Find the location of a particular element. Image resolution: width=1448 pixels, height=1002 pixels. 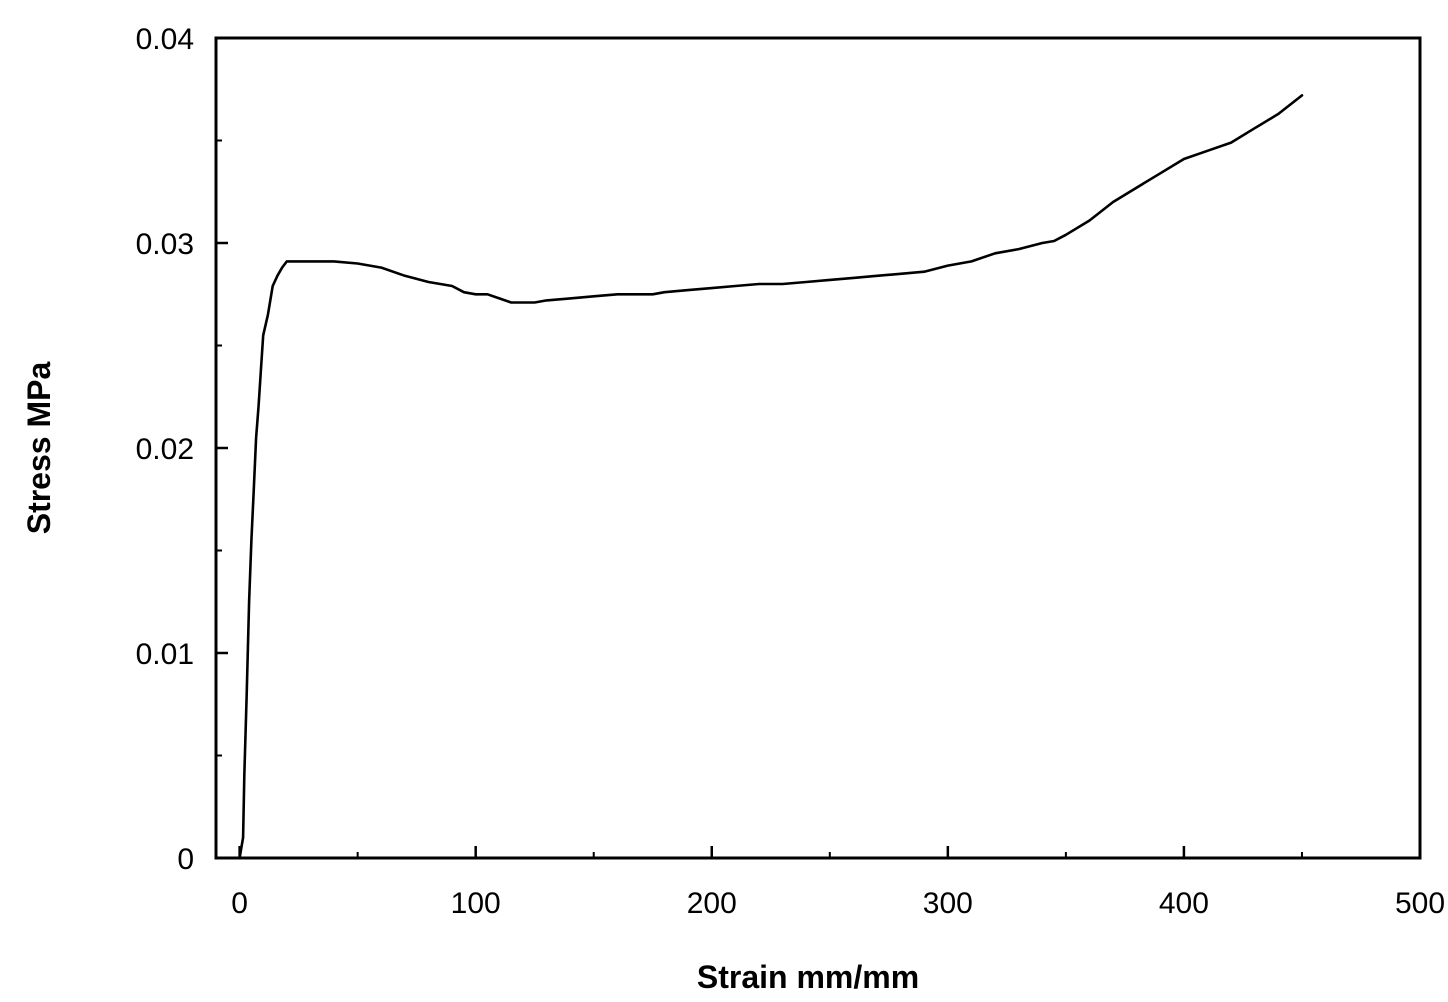

y-tick-label: 0.04 is located at coordinates (165, 39).